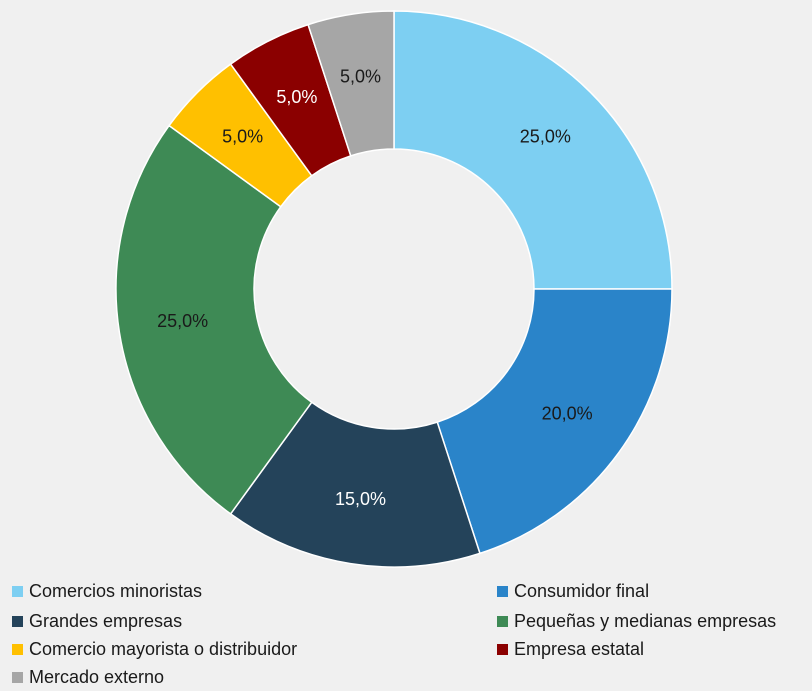 The width and height of the screenshot is (812, 691). I want to click on legend-label: Mercado externo, so click(96, 677).